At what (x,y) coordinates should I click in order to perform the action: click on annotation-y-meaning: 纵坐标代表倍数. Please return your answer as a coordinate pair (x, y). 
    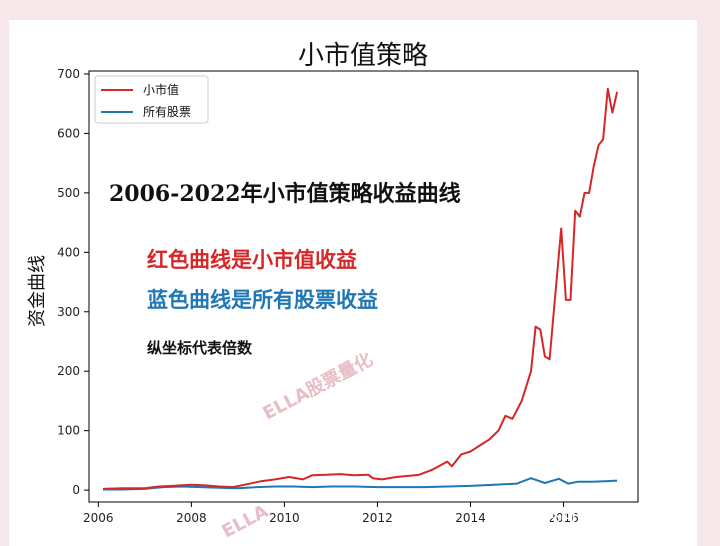
    Looking at the image, I should click on (200, 348).